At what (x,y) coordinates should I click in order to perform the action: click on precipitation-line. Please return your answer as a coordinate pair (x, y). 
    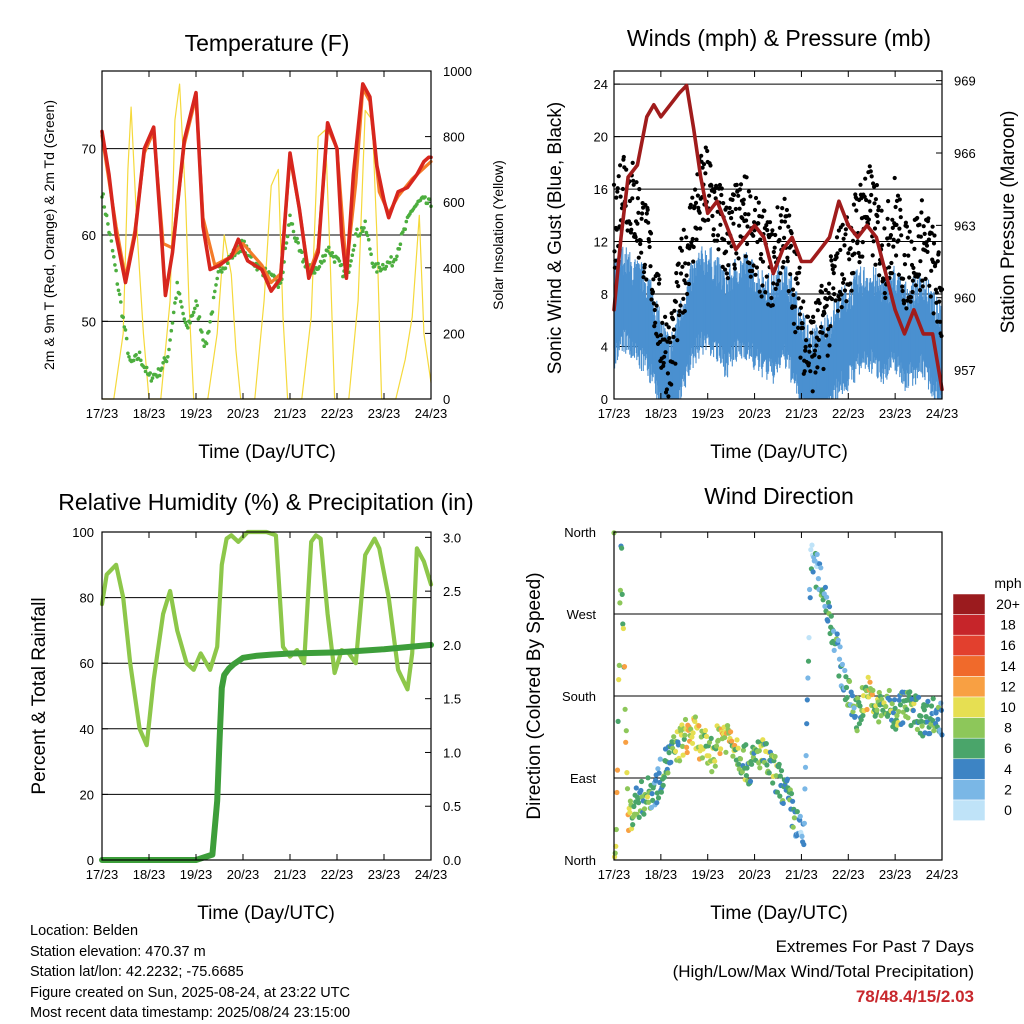
    Looking at the image, I should click on (266, 752).